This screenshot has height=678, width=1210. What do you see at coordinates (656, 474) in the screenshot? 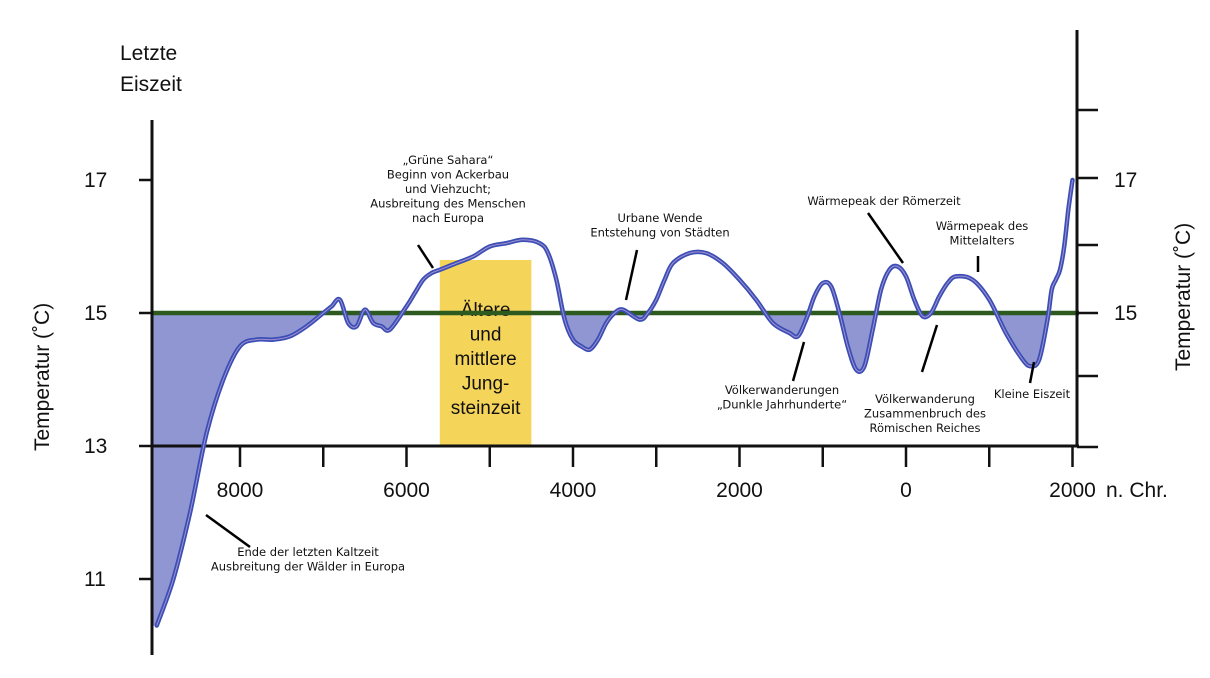
I see `x-axis-ticks: 8000 6000 4000 2000 0 2000` at bounding box center [656, 474].